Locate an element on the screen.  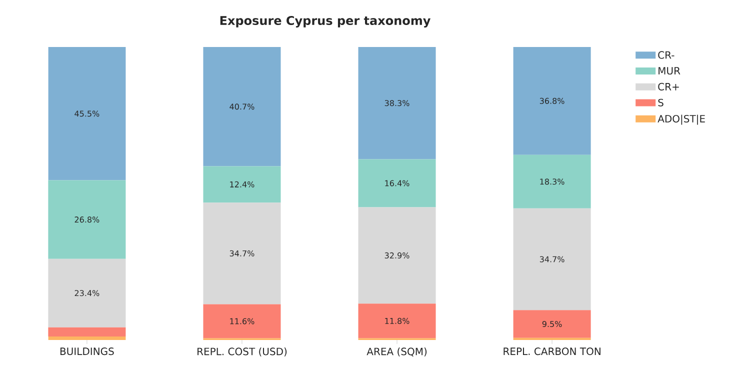
legend-label: CR- is located at coordinates (666, 55).